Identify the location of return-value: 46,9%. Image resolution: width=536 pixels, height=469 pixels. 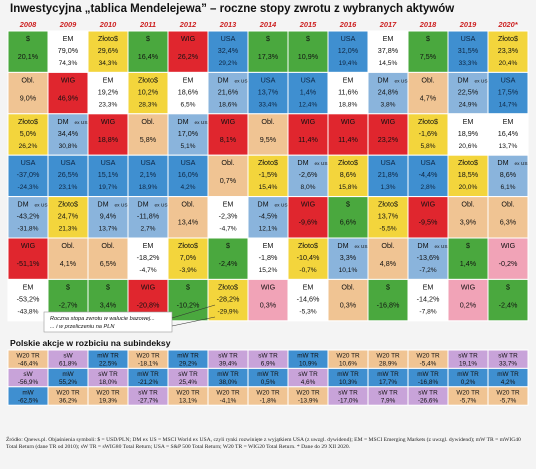
(68, 97).